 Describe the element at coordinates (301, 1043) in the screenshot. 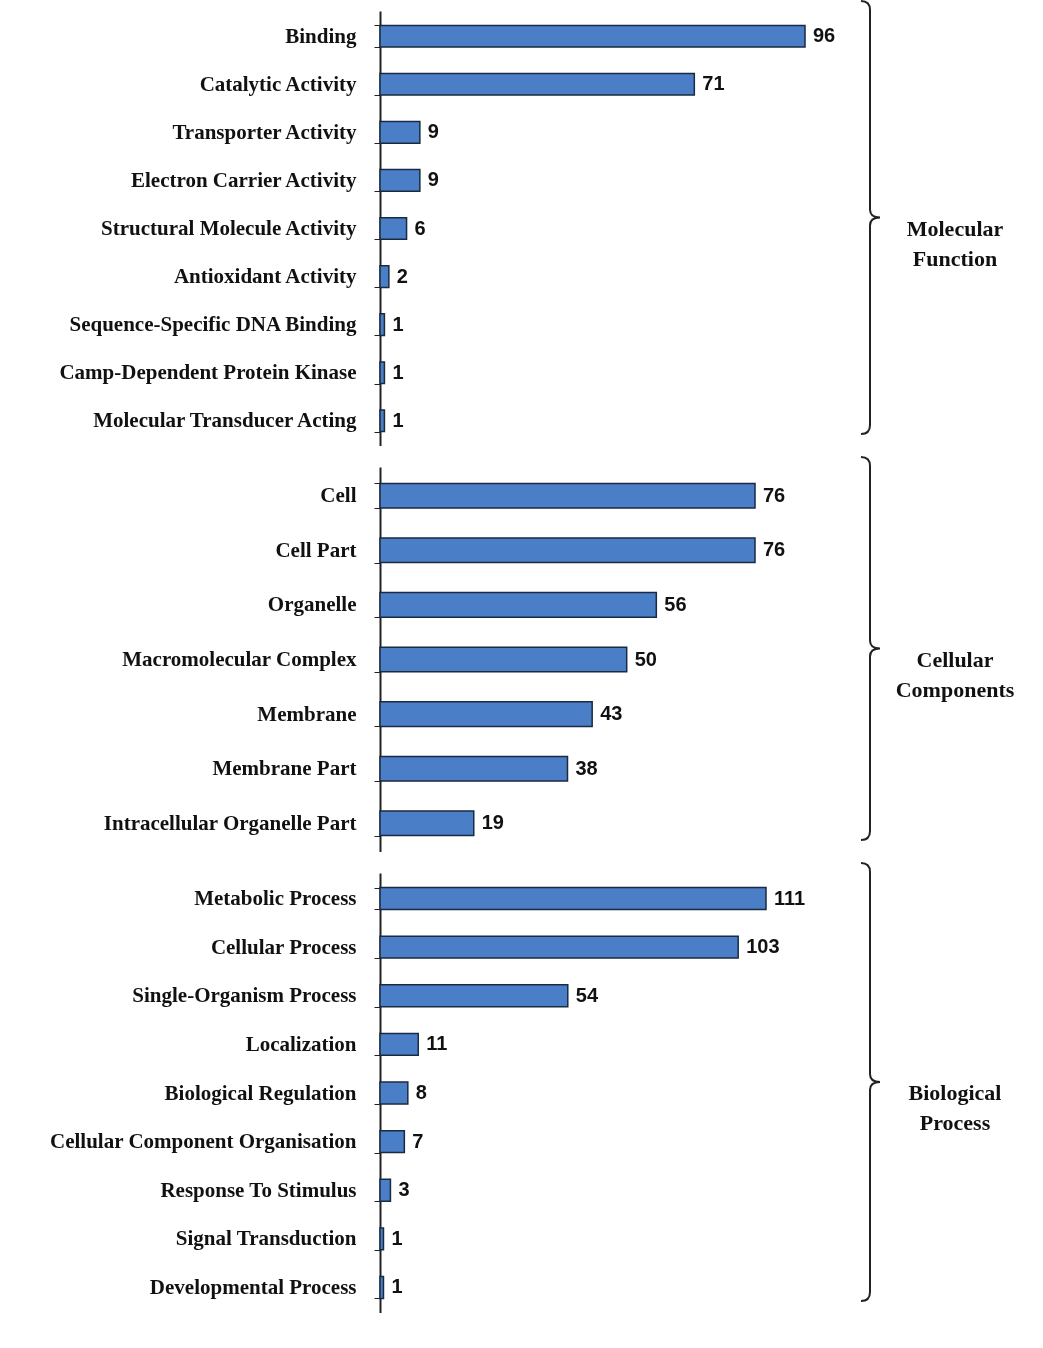

I see `y-tick-label: Localization` at that location.